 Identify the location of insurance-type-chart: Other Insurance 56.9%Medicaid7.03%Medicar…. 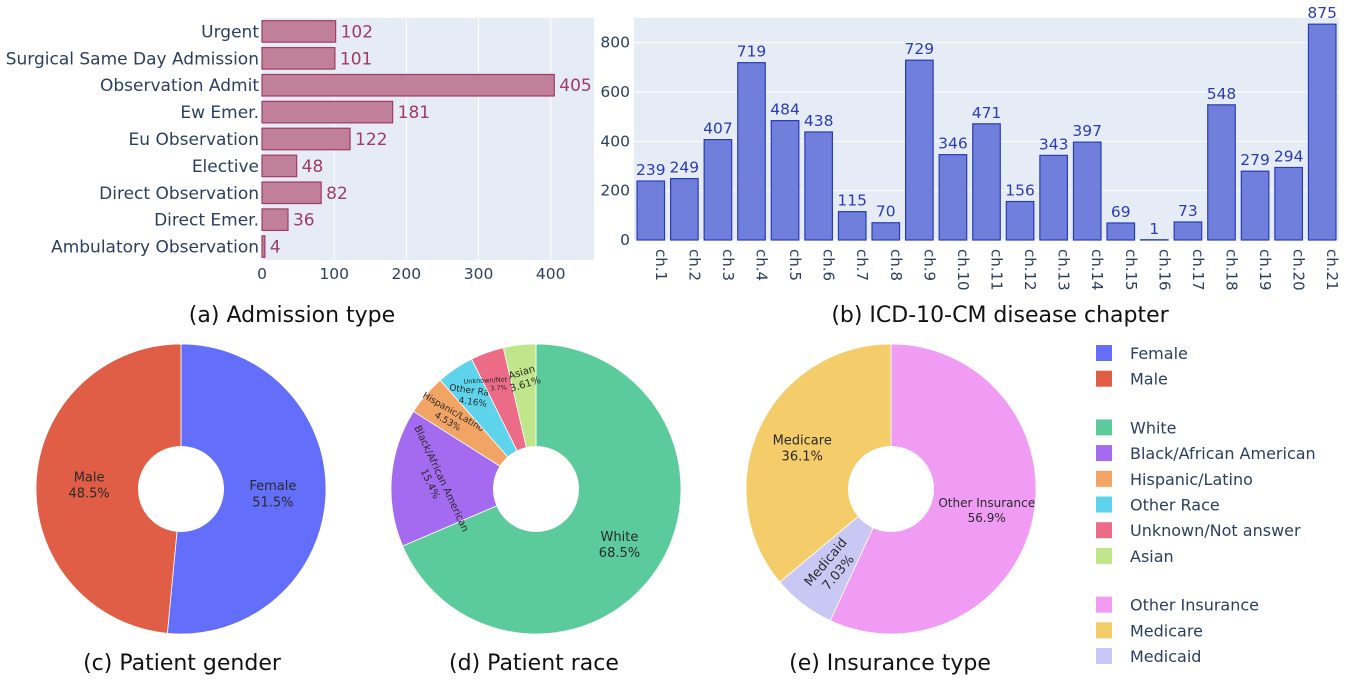
(891, 489).